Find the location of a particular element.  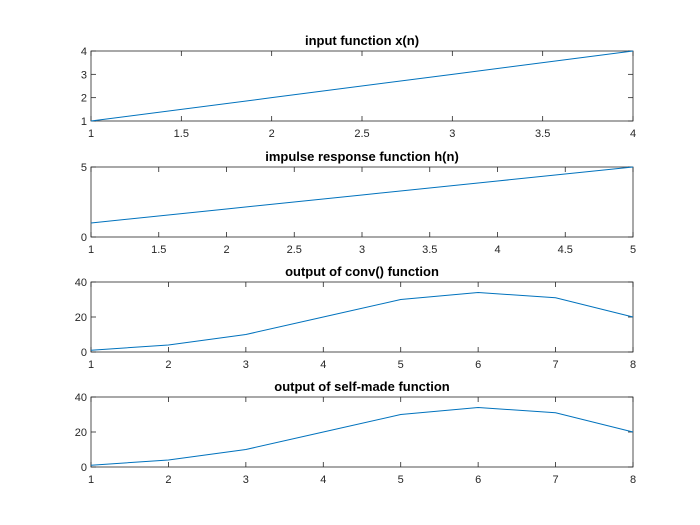

conv-xtick-label: 3 is located at coordinates (246, 365).